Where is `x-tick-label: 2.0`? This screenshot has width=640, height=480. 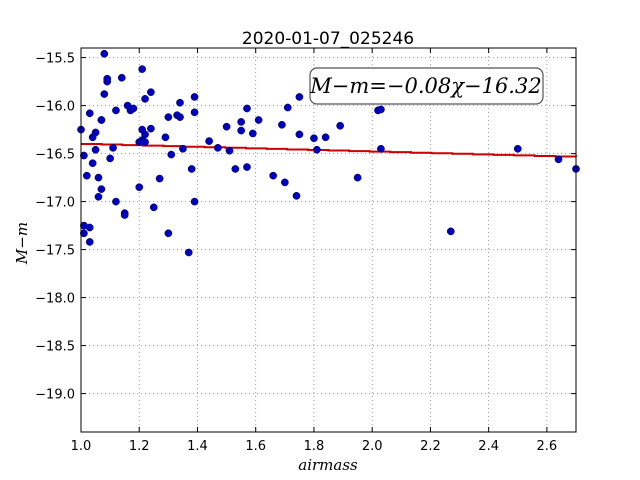 x-tick-label: 2.0 is located at coordinates (372, 446).